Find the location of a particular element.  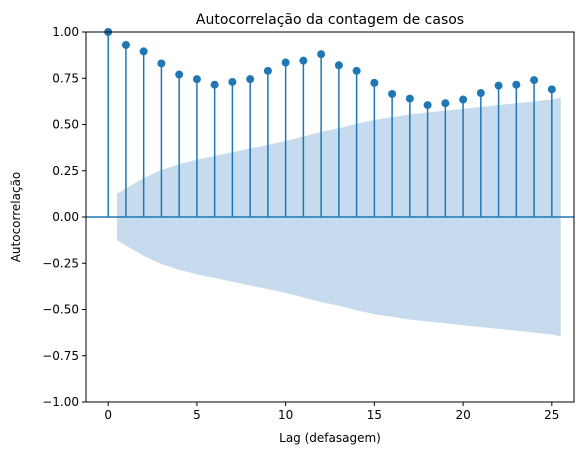

y-tick-label: 0.75 is located at coordinates (65, 78).